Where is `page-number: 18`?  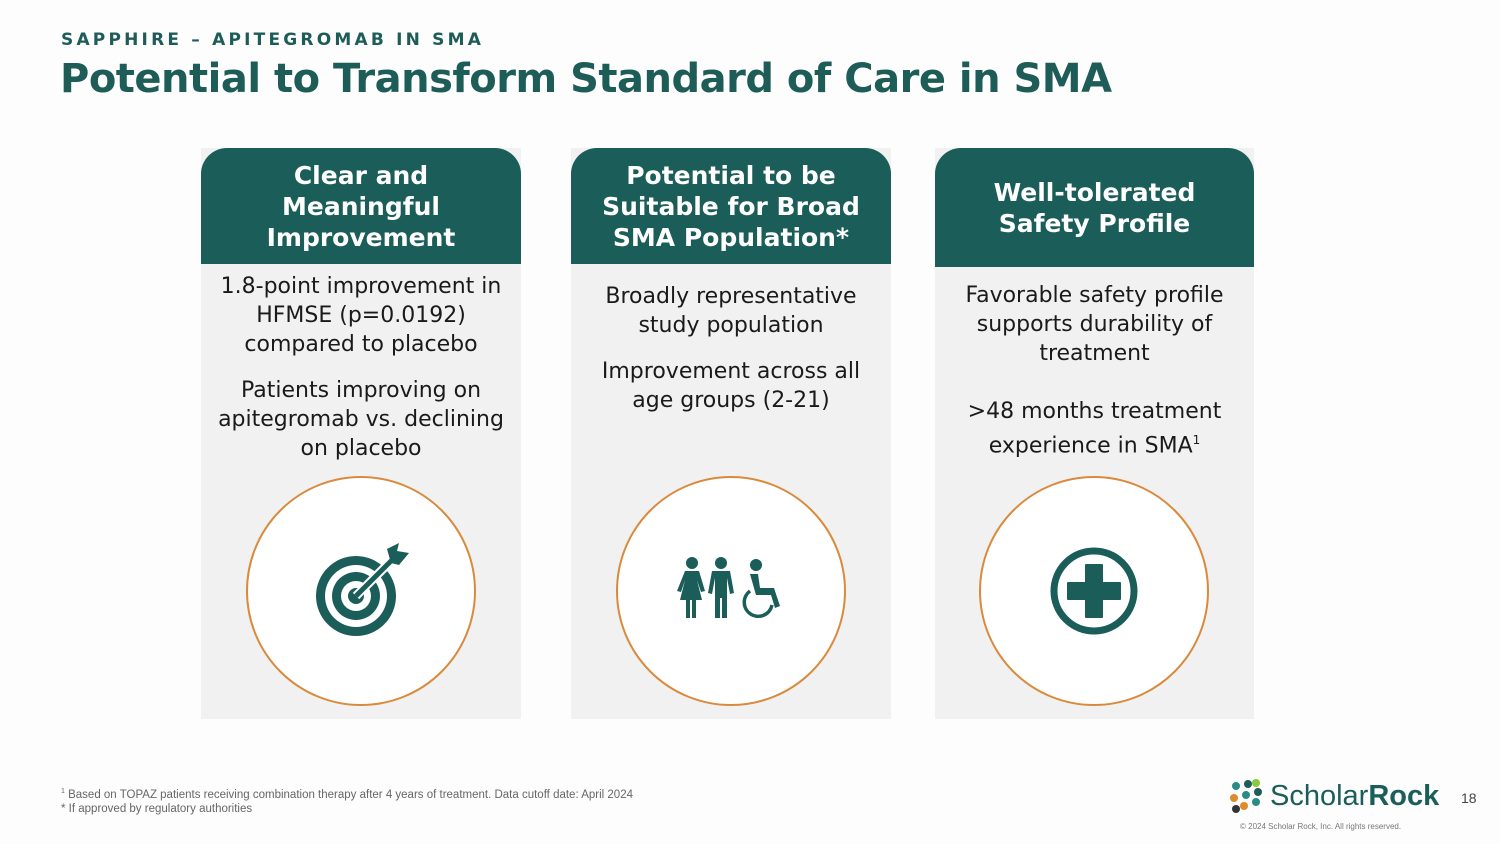 page-number: 18 is located at coordinates (1469, 798).